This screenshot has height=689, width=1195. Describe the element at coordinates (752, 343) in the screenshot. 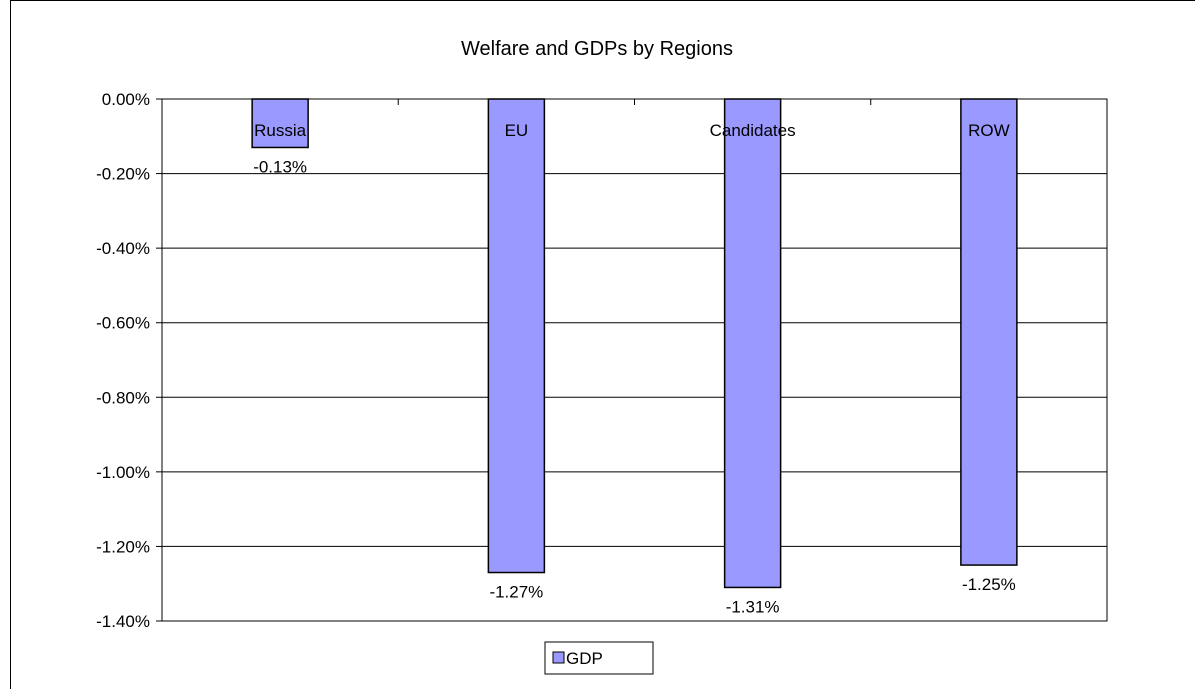

I see `bar-candidates` at that location.